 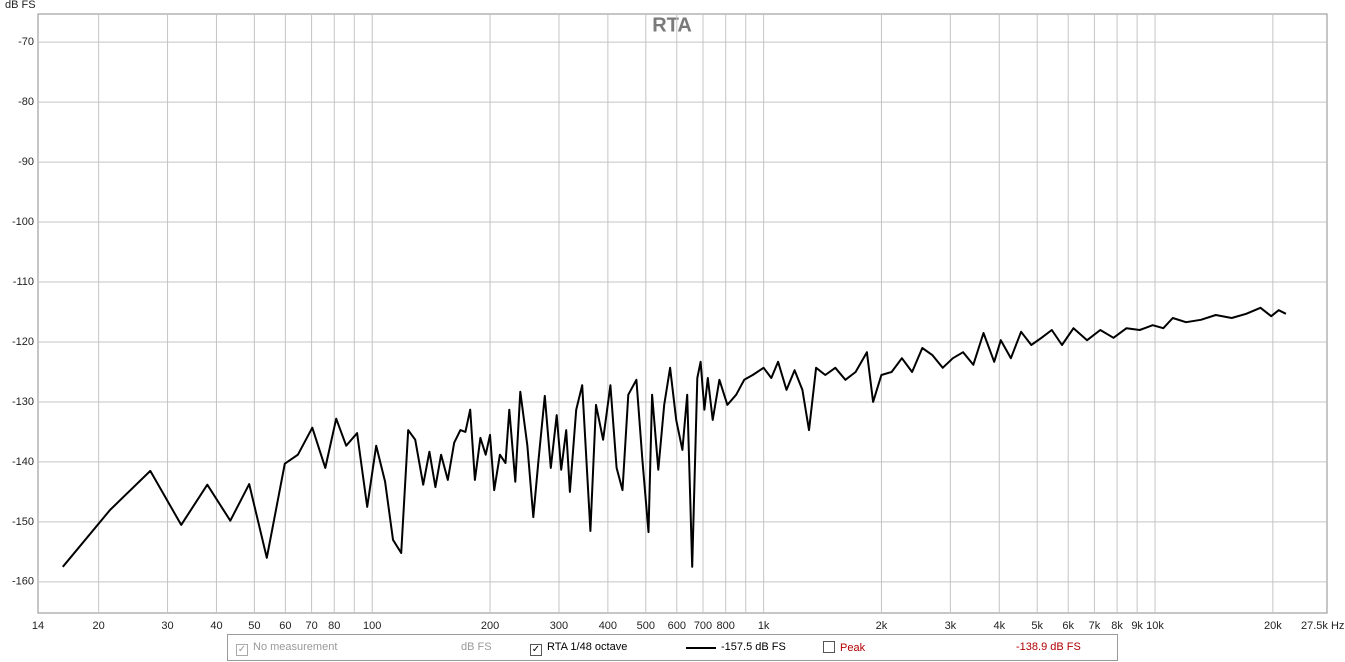 I want to click on y-tick-label: -140, so click(x=23, y=462).